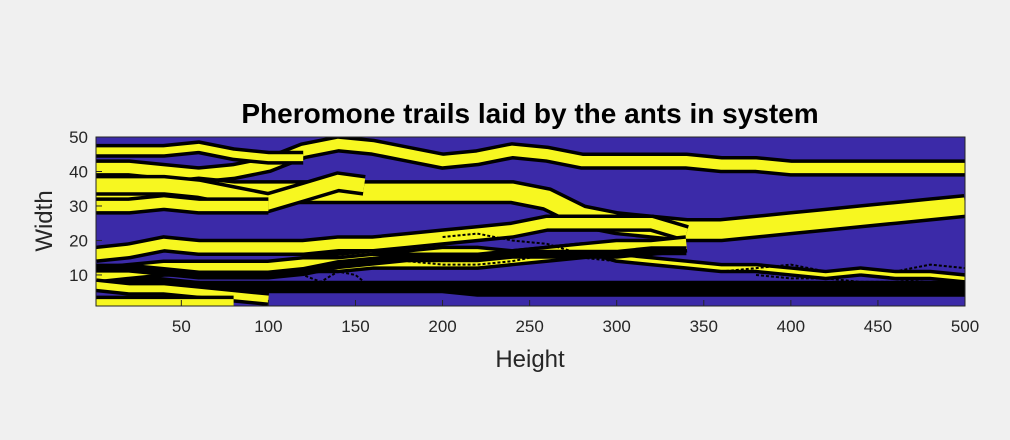 The width and height of the screenshot is (1010, 440). What do you see at coordinates (530, 359) in the screenshot?
I see `x-axis-label: Height` at bounding box center [530, 359].